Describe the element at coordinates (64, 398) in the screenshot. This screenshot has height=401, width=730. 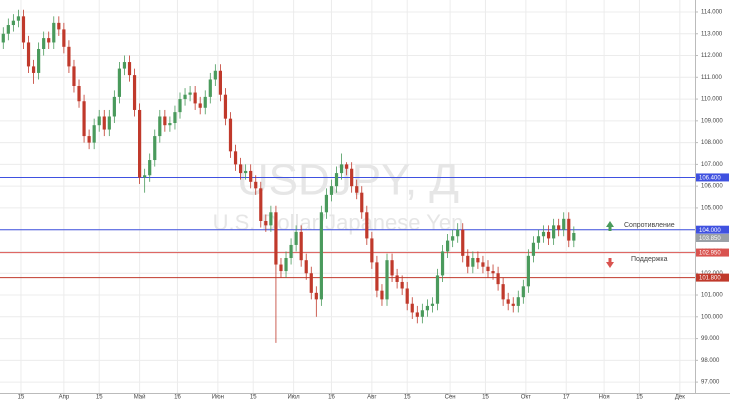
I see `x-tick-label: Апр` at that location.